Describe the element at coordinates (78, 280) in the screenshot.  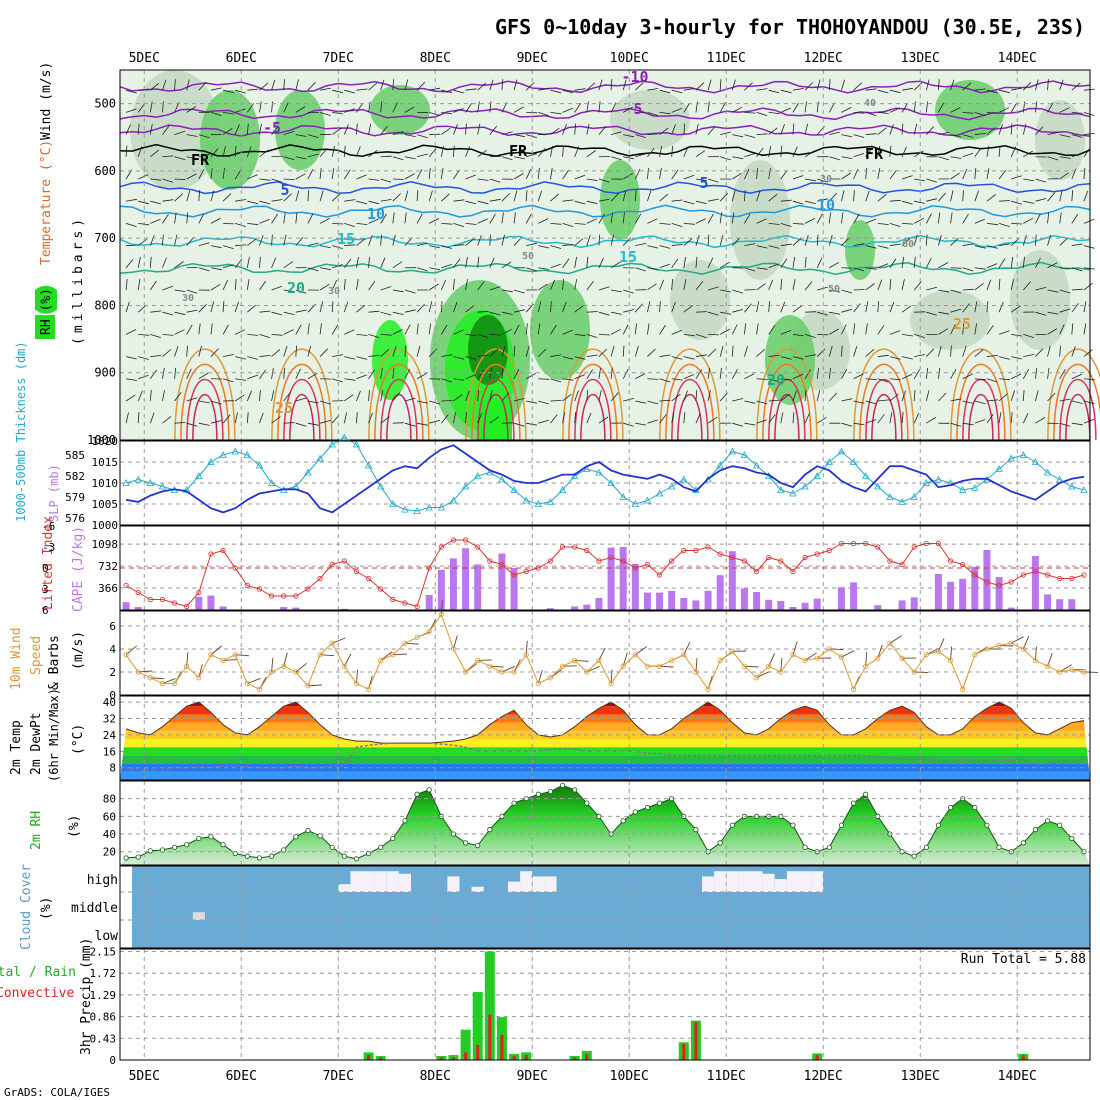
I see `upper-pres-label: (millibars)` at that location.